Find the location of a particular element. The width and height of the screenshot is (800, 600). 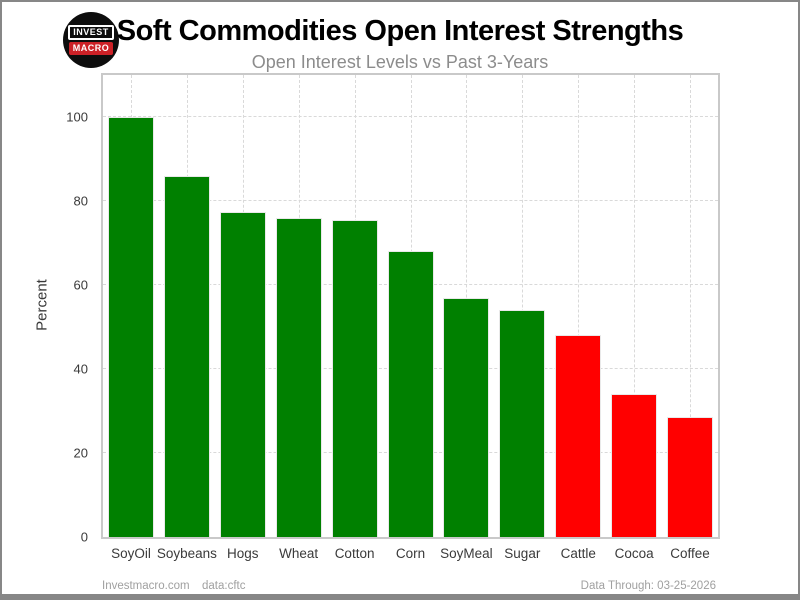

logo-macro-label: MACRO is located at coordinates (91, 48).